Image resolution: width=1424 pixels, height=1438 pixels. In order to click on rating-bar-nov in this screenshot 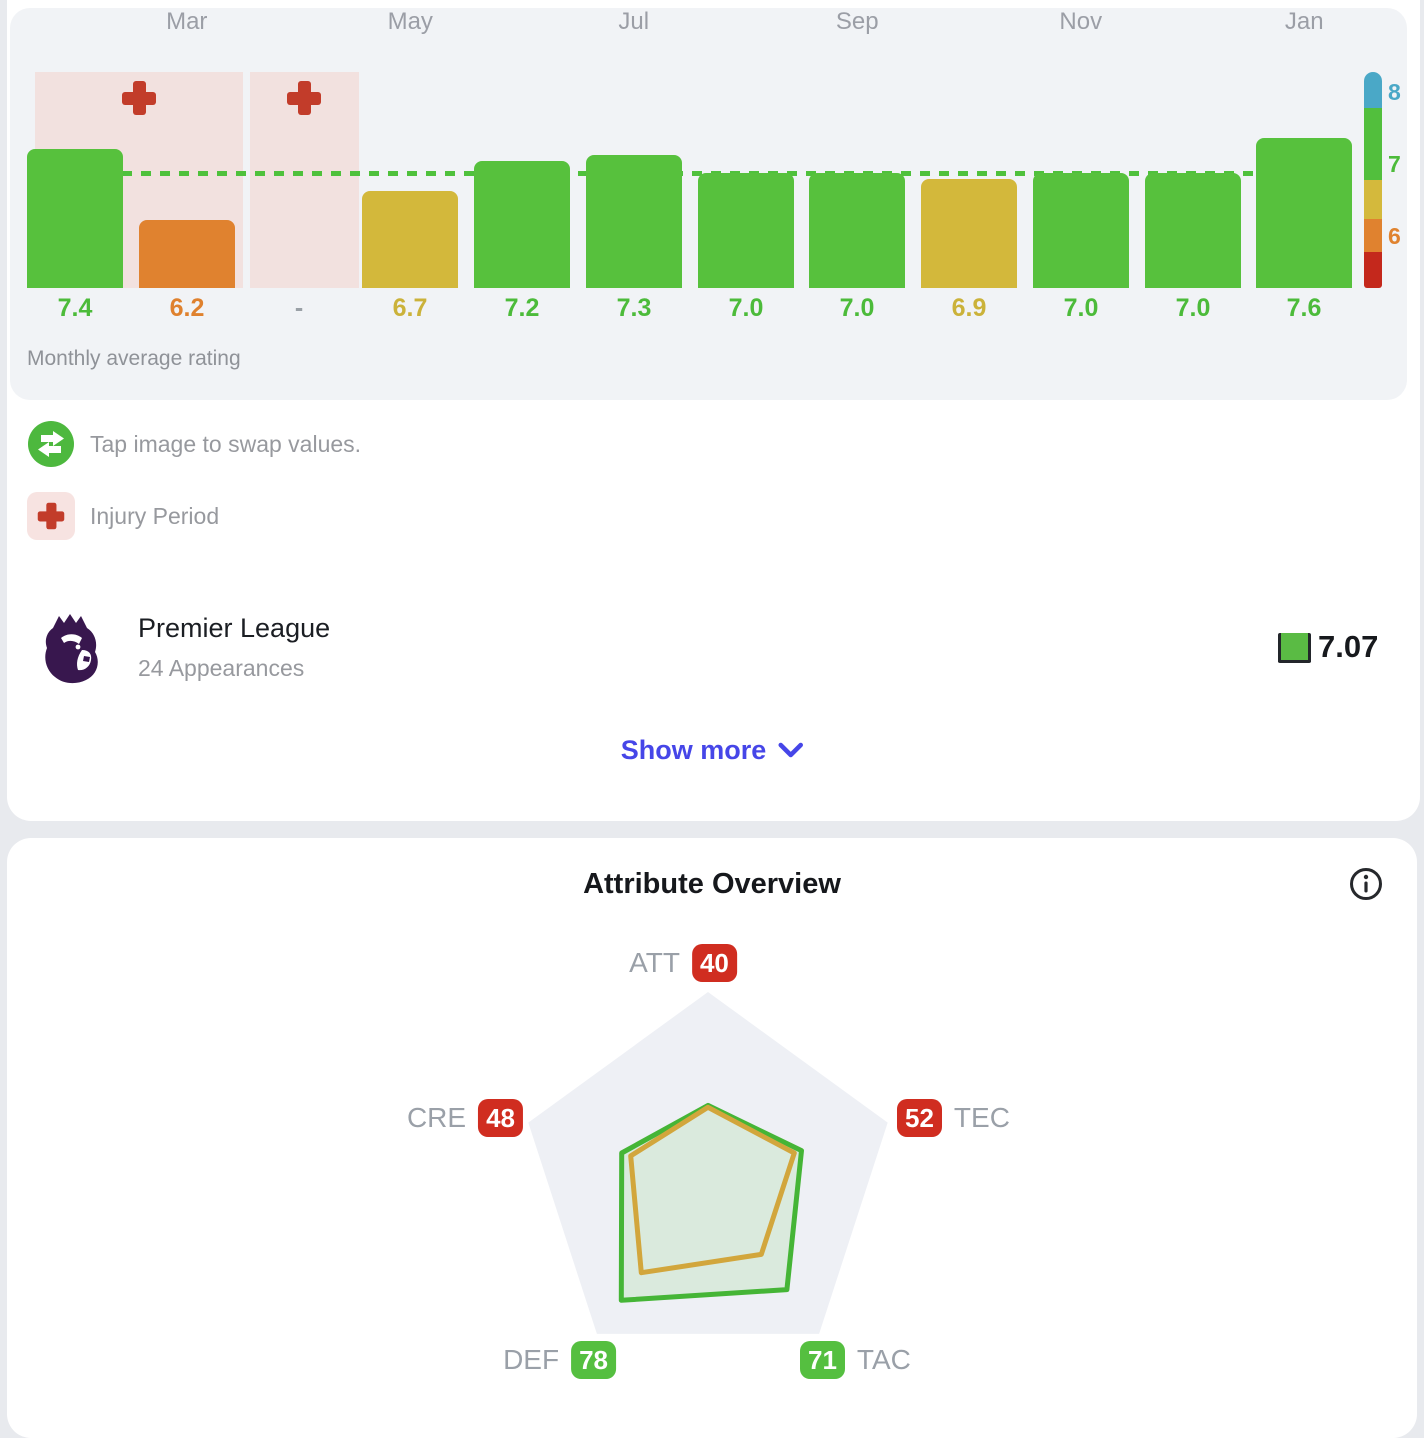, I will do `click(1081, 230)`.